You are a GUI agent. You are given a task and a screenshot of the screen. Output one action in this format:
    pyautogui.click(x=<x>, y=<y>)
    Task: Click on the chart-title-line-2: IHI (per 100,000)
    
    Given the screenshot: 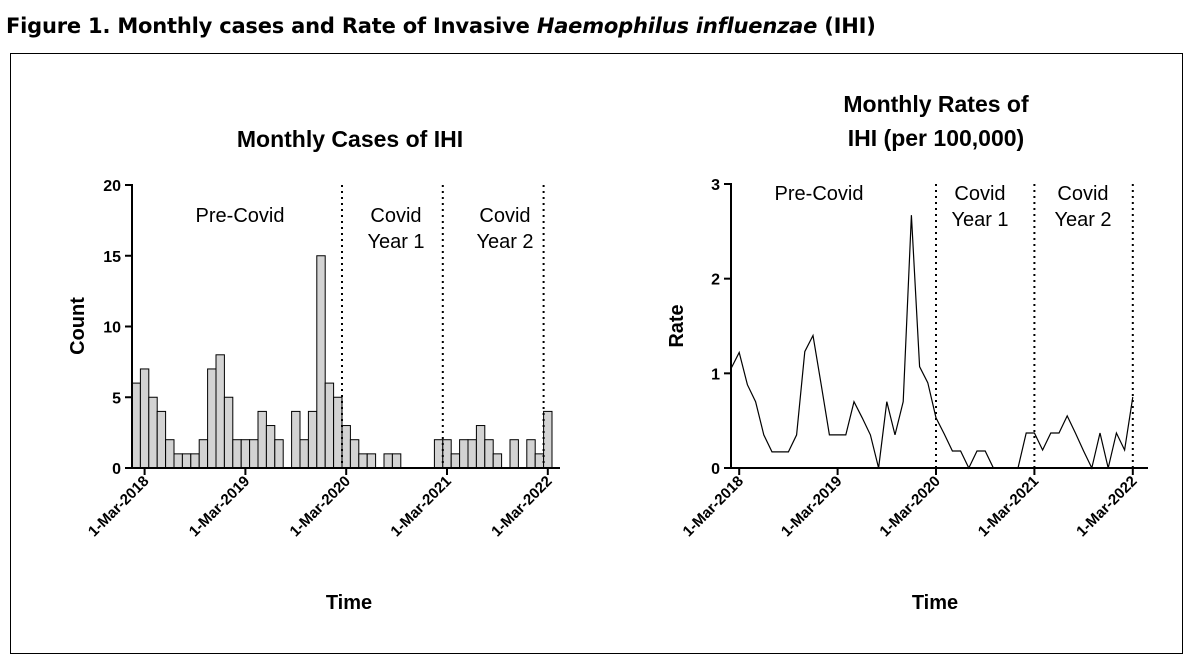 What is the action you would take?
    pyautogui.click(x=936, y=138)
    